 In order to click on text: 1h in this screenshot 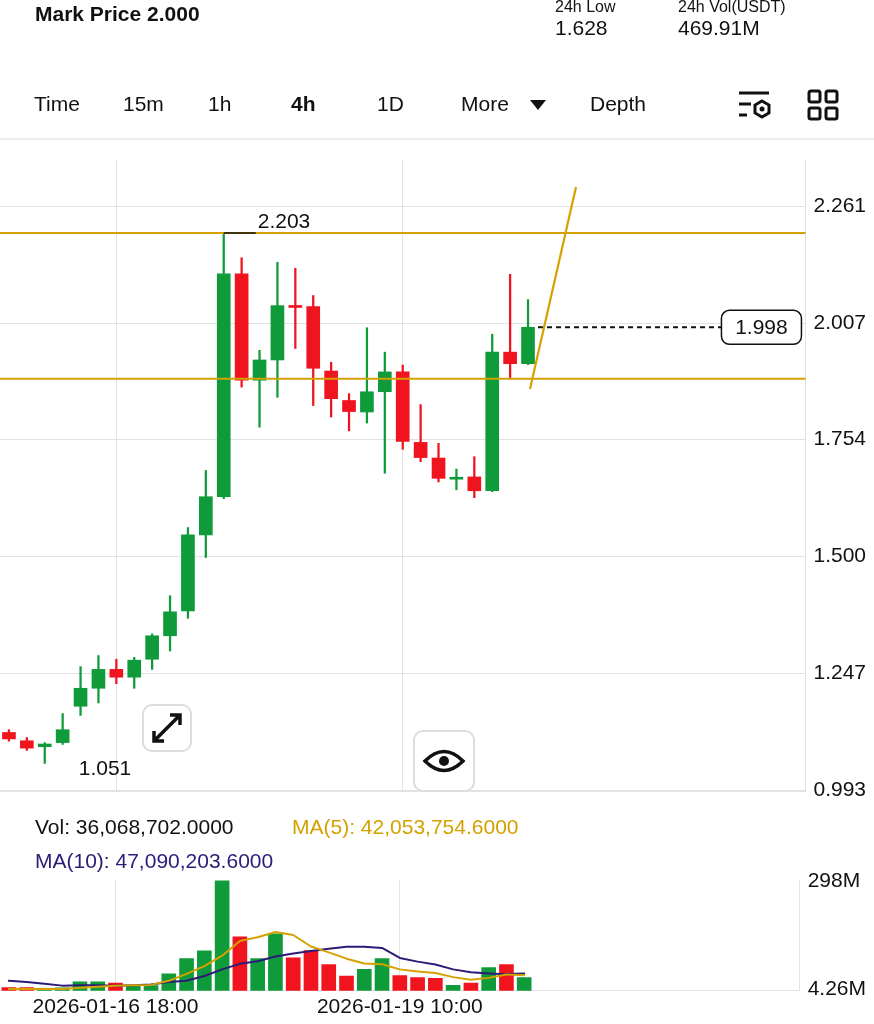, I will do `click(220, 104)`.